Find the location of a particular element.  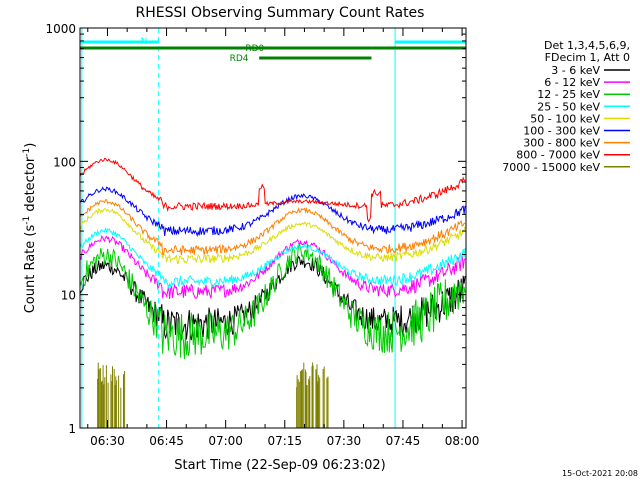

legend-label-2: 6 - 12 keV is located at coordinates (572, 82).